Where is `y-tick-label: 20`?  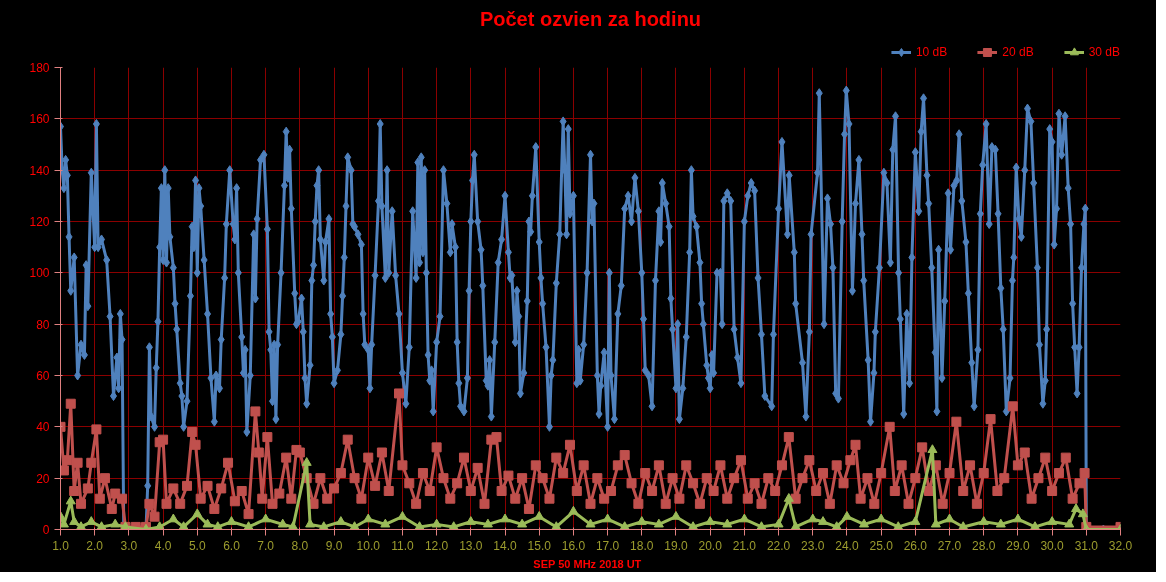 y-tick-label: 20 is located at coordinates (43, 478).